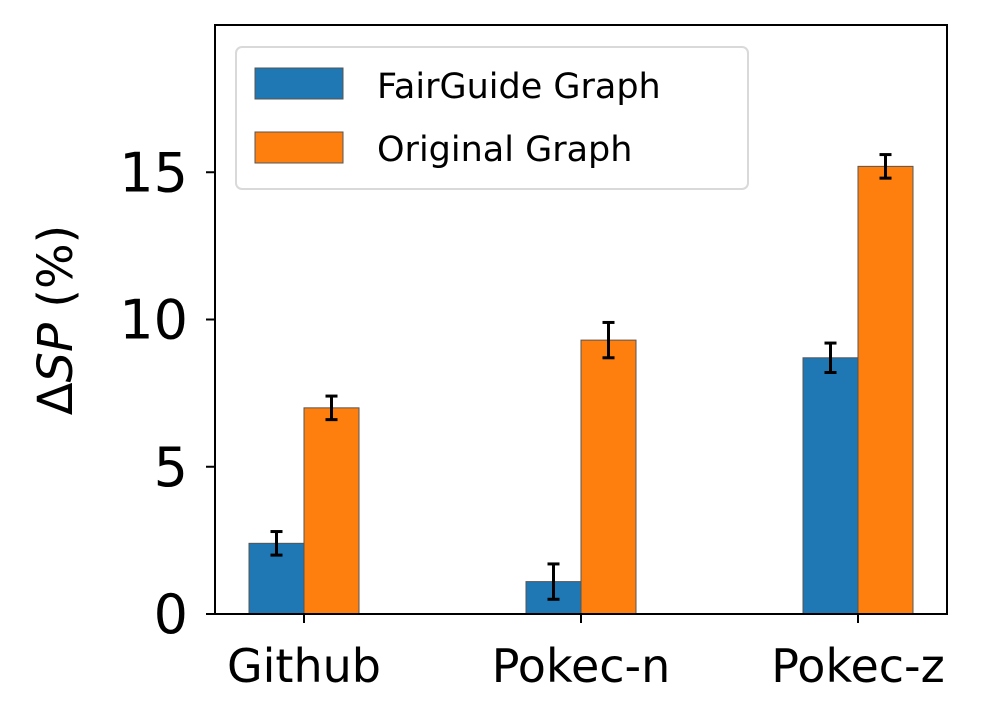 Image resolution: width=995 pixels, height=723 pixels. Describe the element at coordinates (167, 393) in the screenshot. I see `y-axis: 0 5 10 15` at that location.